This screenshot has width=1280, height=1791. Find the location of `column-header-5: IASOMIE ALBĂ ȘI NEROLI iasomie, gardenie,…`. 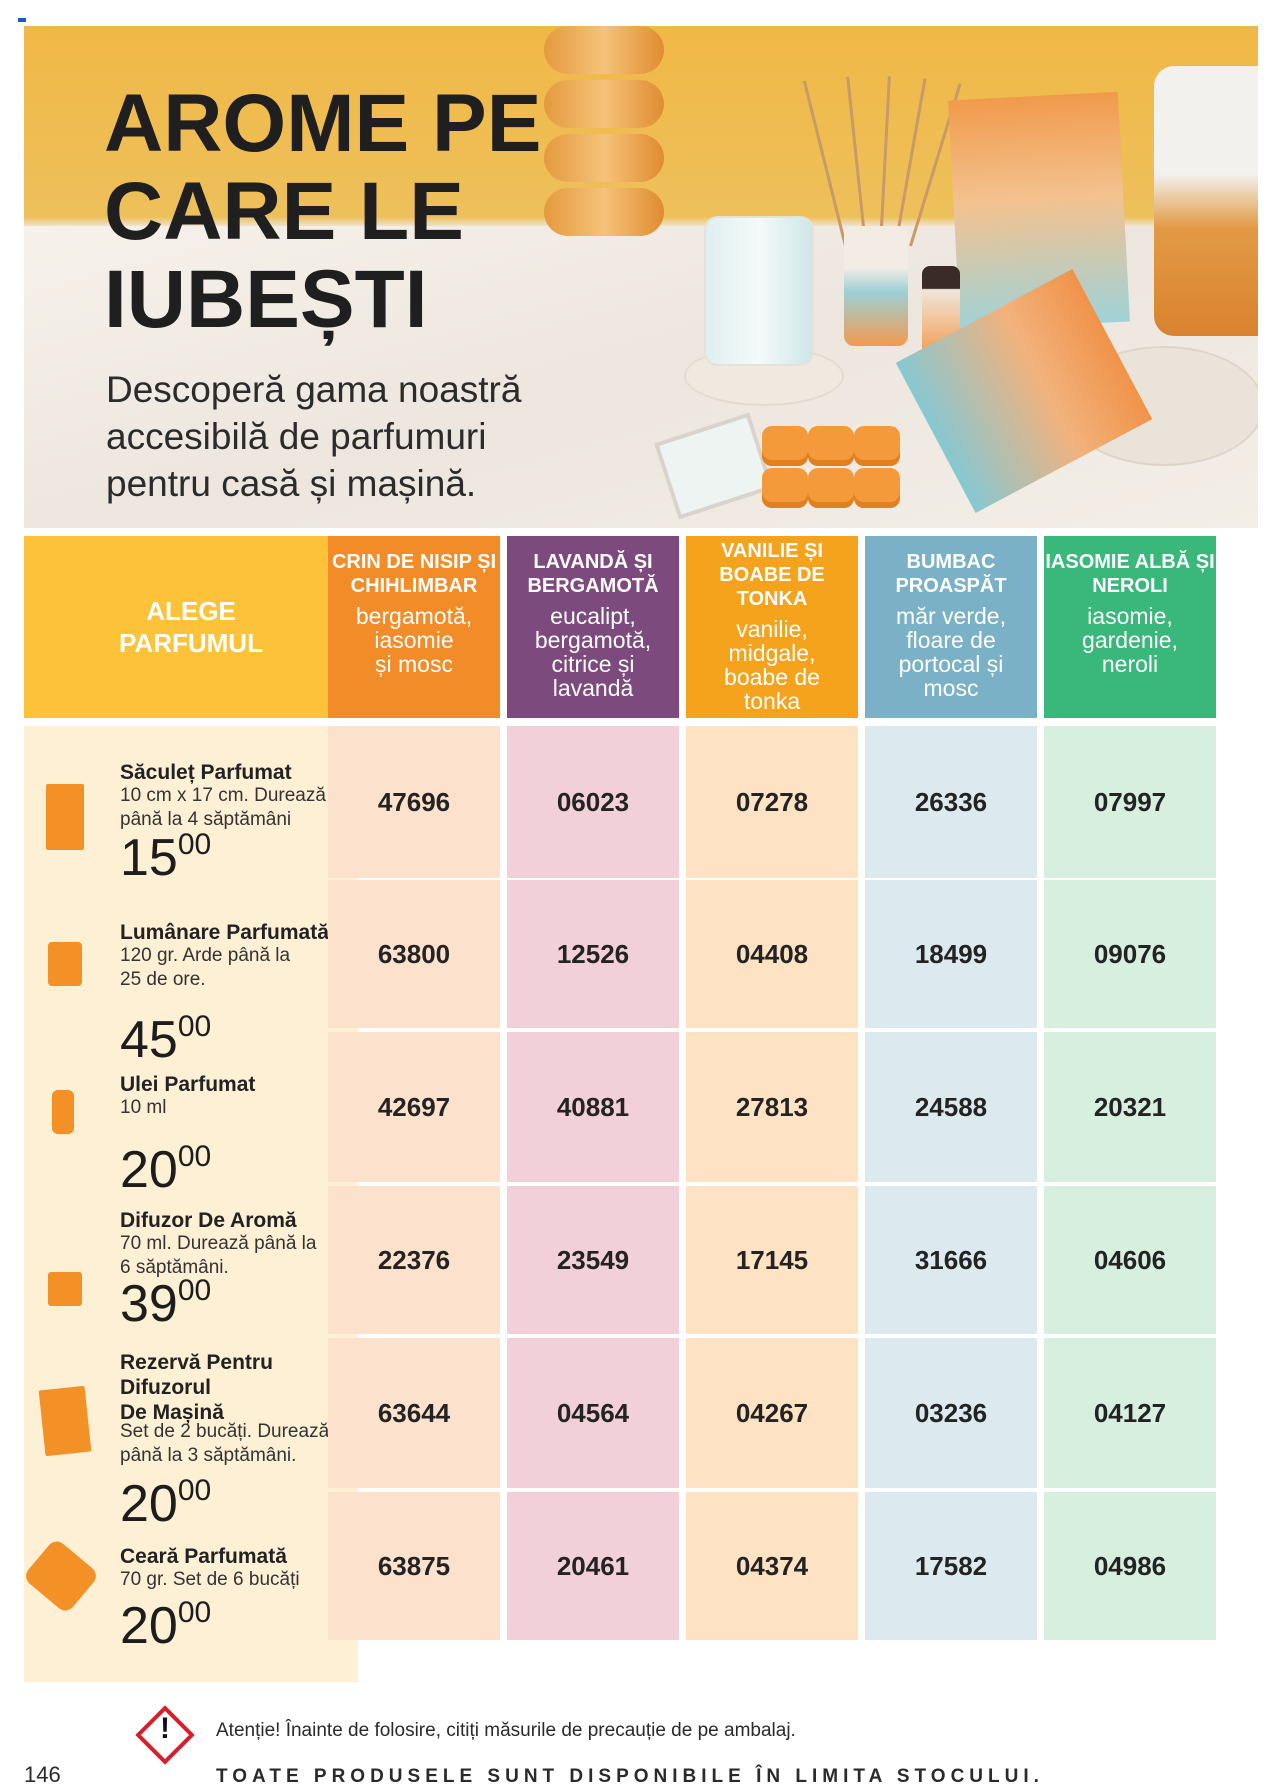

column-header-5: IASOMIE ALBĂ ȘI NEROLI iasomie, gardenie,… is located at coordinates (1130, 627).